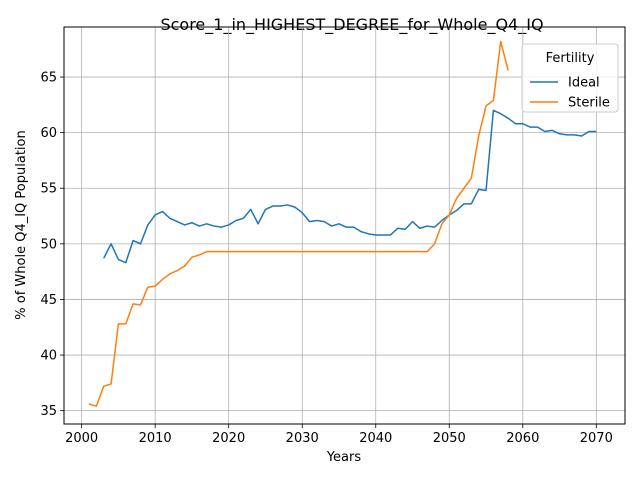  I want to click on x-tick-label: 2020, so click(228, 438).